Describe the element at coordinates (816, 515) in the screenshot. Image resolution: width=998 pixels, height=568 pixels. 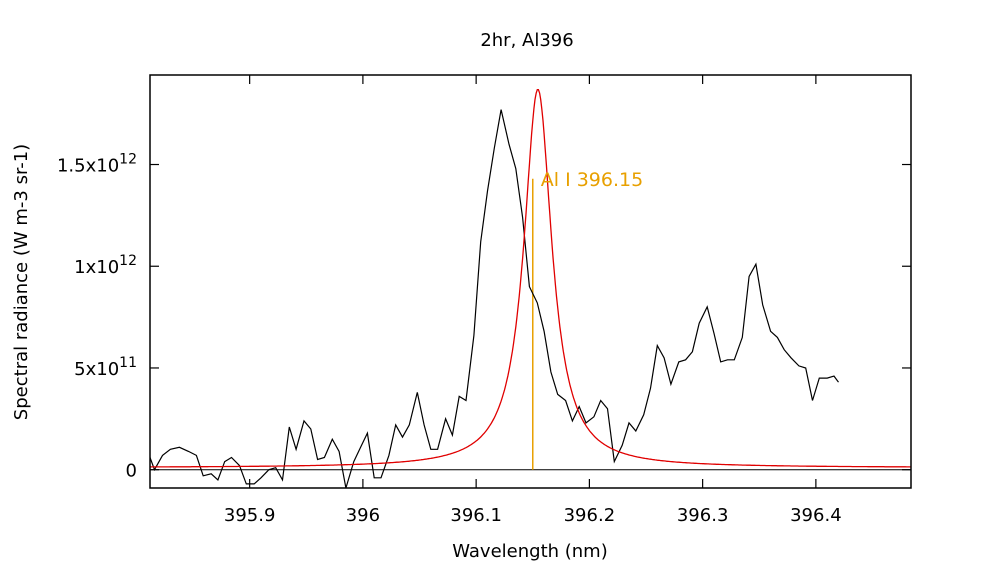
I see `x-tick-label: 396.4` at that location.